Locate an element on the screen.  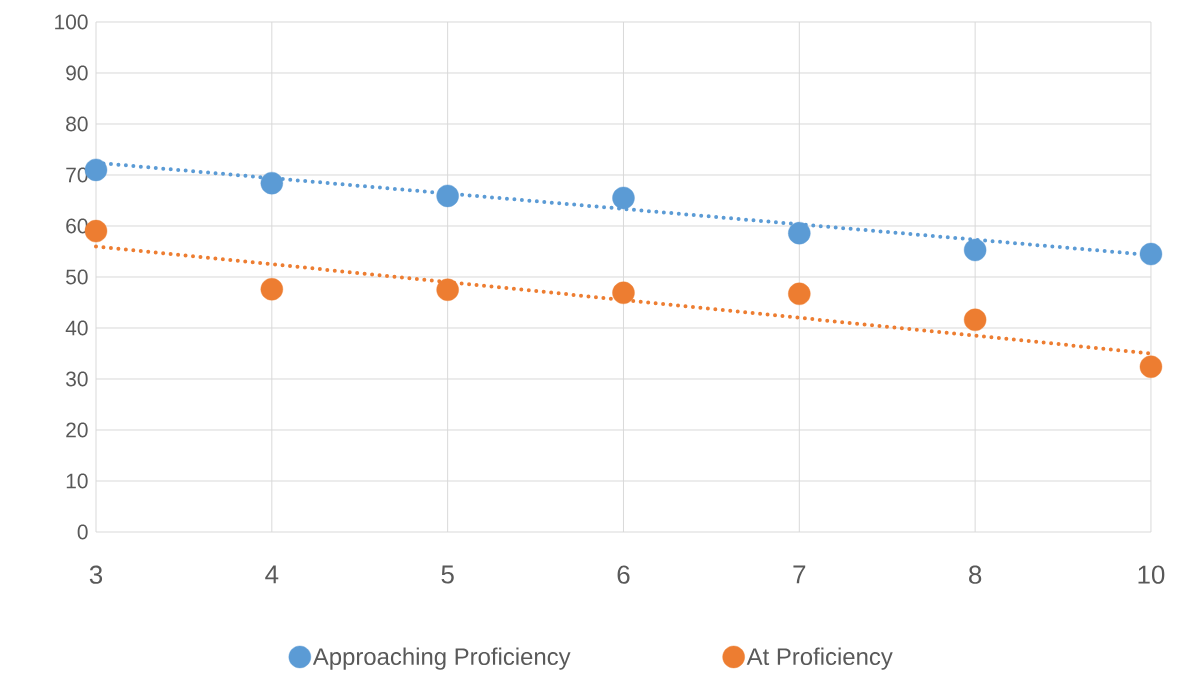
x-tick-label: 10 is located at coordinates (1151, 574).